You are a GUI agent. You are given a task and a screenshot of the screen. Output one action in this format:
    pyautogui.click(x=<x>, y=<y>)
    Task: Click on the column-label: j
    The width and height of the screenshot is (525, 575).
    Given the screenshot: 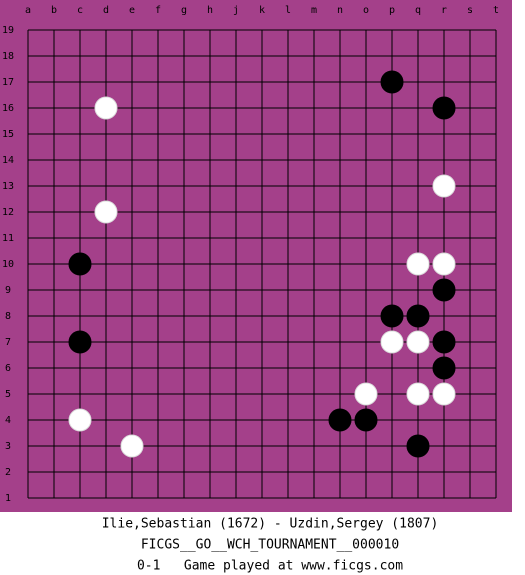 What is the action you would take?
    pyautogui.click(x=236, y=10)
    